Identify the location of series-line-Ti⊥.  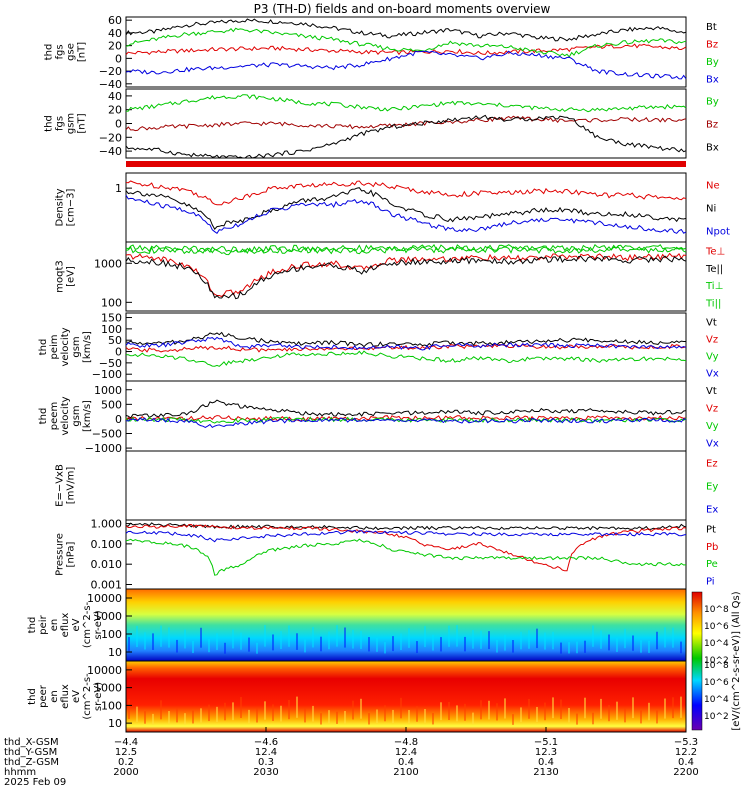
(406, 249).